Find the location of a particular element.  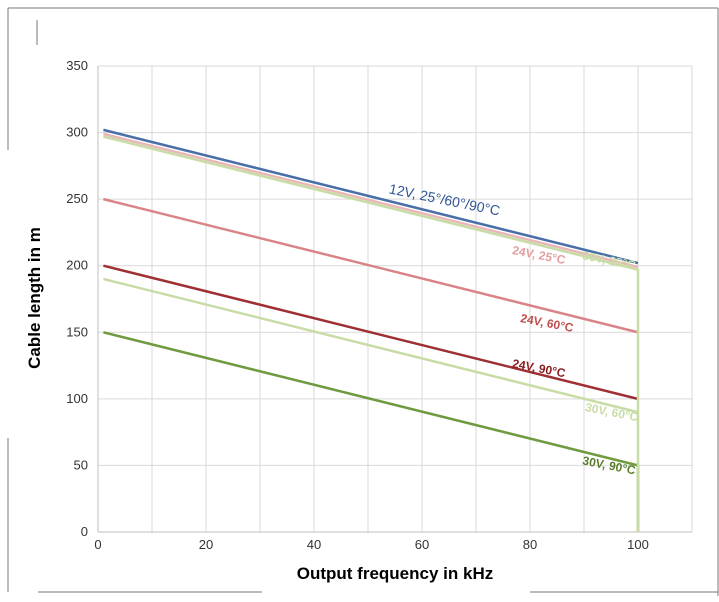

series-annotation: 12V, 25°/60°/90°C is located at coordinates (445, 199).